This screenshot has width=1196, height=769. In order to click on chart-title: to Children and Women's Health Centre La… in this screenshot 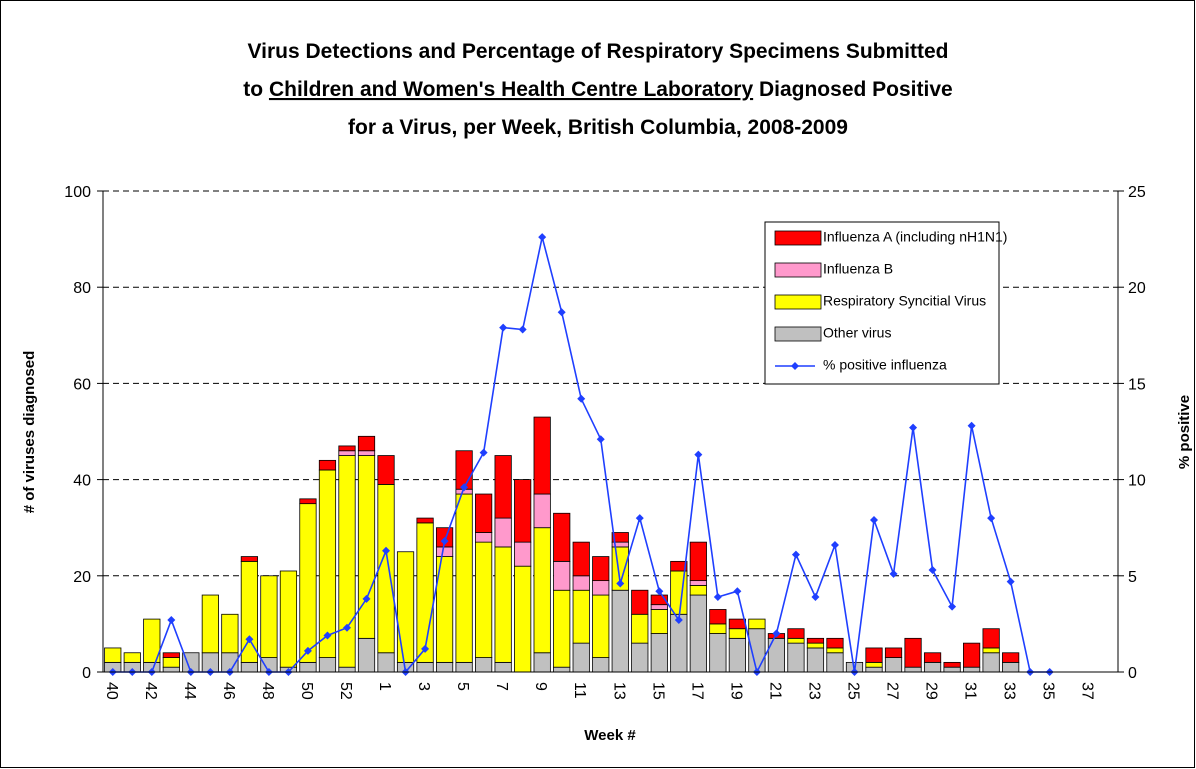, I will do `click(597, 89)`.